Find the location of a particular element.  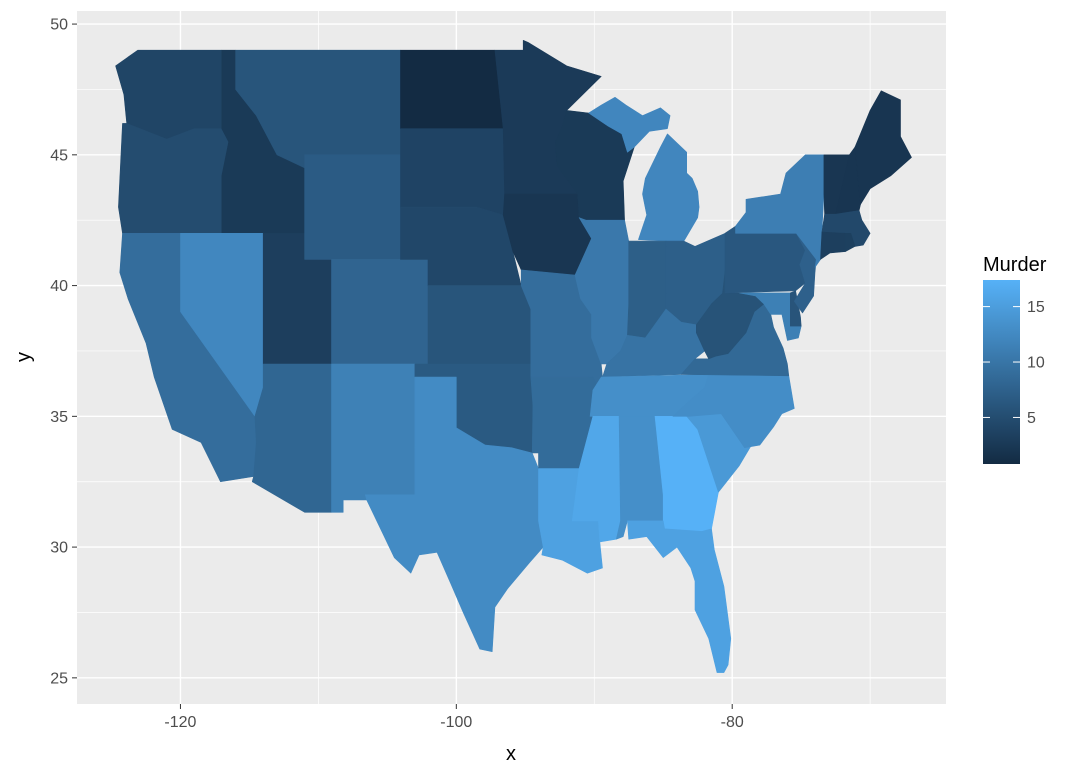

state-new-mexico is located at coordinates (373, 438).